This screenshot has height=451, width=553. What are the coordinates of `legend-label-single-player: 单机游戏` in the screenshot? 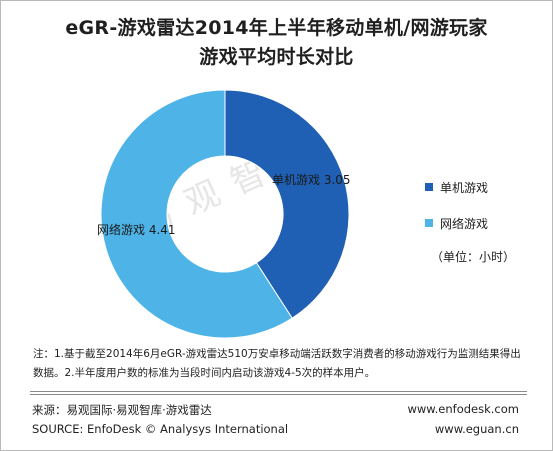 It's located at (464, 187).